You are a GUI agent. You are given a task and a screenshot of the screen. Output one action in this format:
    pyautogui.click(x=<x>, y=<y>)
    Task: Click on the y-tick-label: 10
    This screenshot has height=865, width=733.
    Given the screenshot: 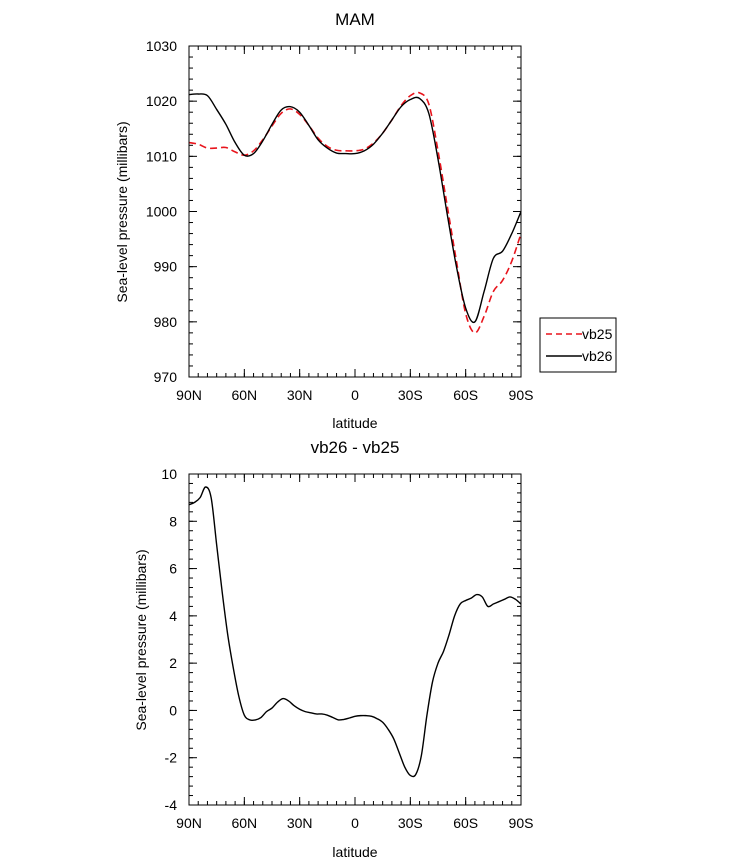 What is the action you would take?
    pyautogui.click(x=169, y=474)
    